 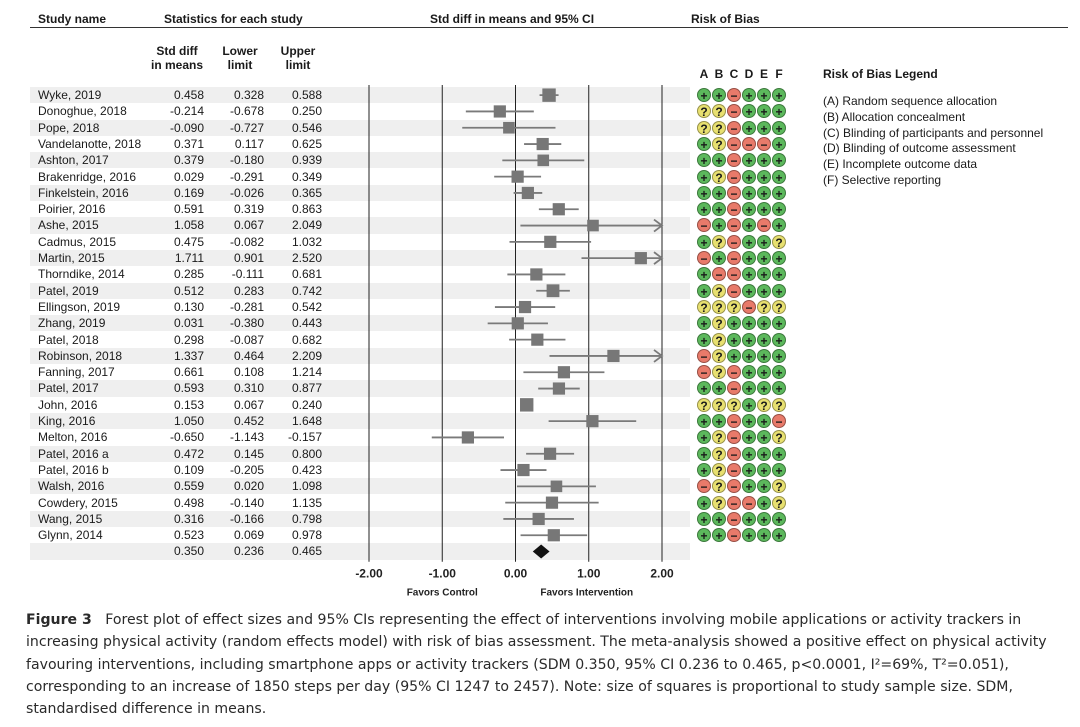 I want to click on study-upper: 0.863, so click(x=306, y=209).